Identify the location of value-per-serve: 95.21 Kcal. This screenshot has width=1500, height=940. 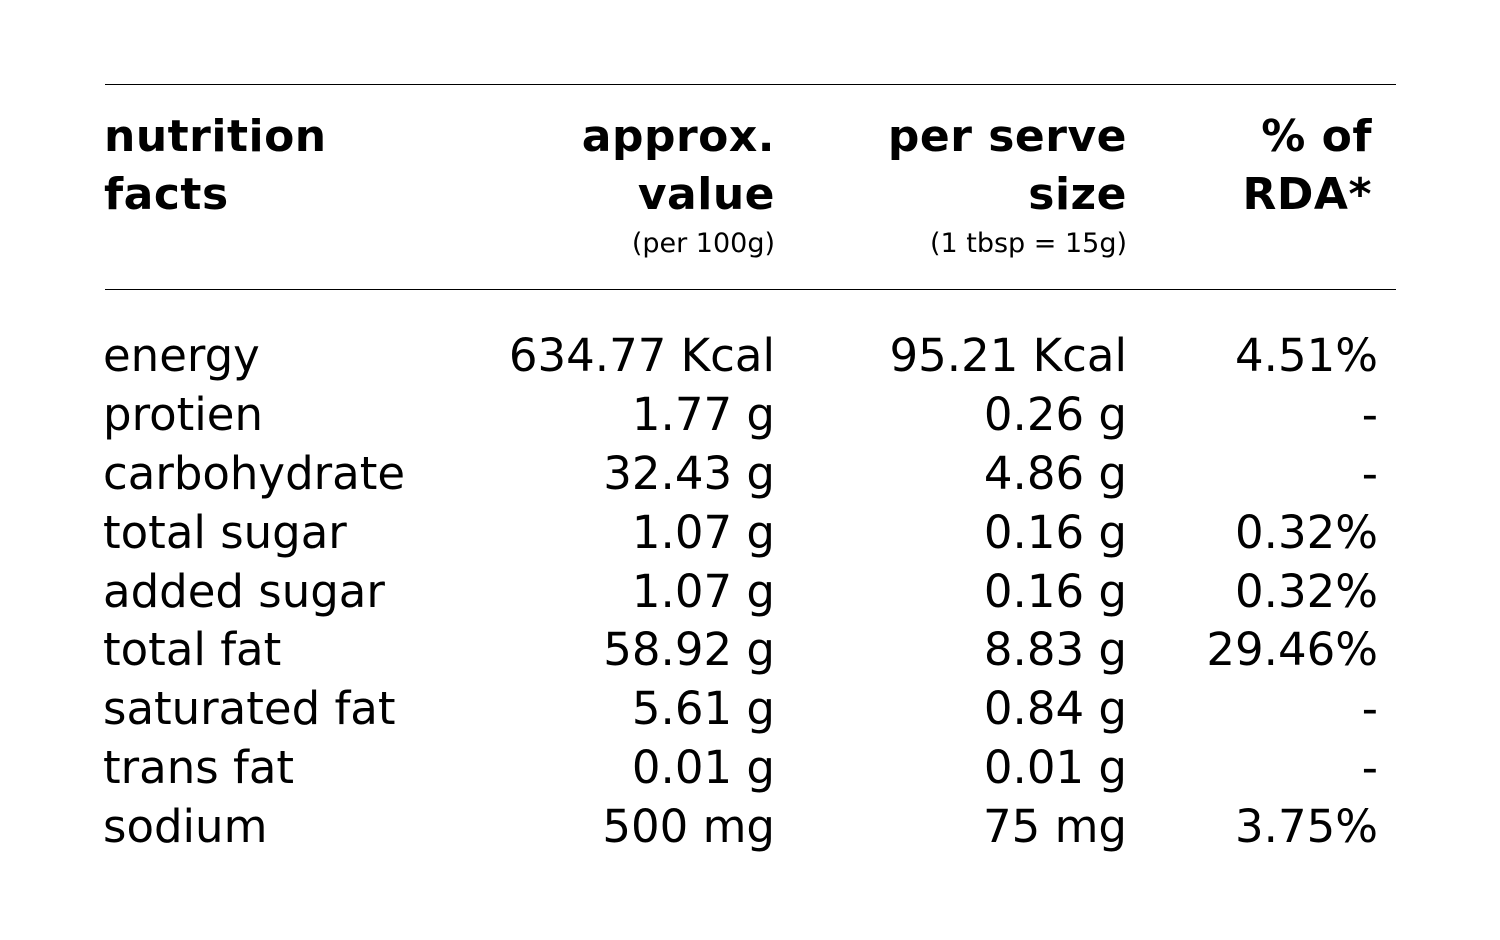
(1008, 355).